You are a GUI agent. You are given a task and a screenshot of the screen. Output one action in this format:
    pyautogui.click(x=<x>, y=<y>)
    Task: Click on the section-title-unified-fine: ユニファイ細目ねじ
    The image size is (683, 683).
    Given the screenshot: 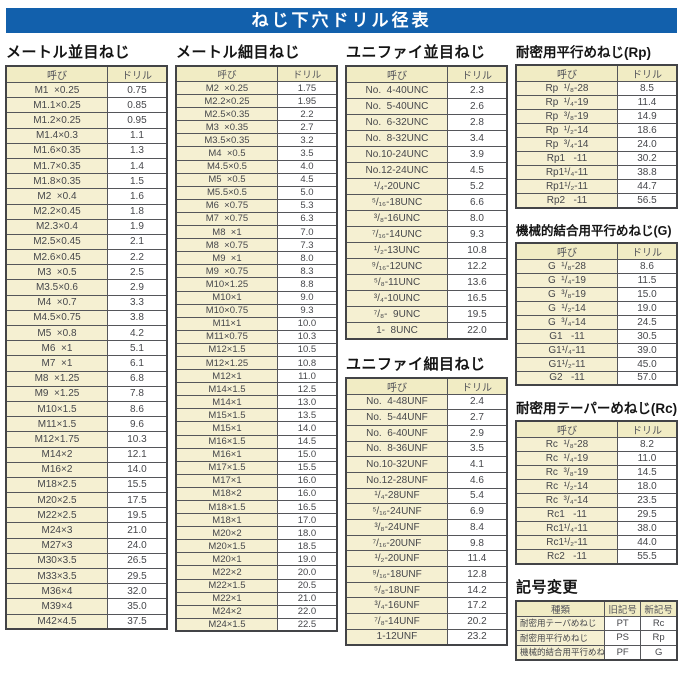 What is the action you would take?
    pyautogui.click(x=416, y=364)
    